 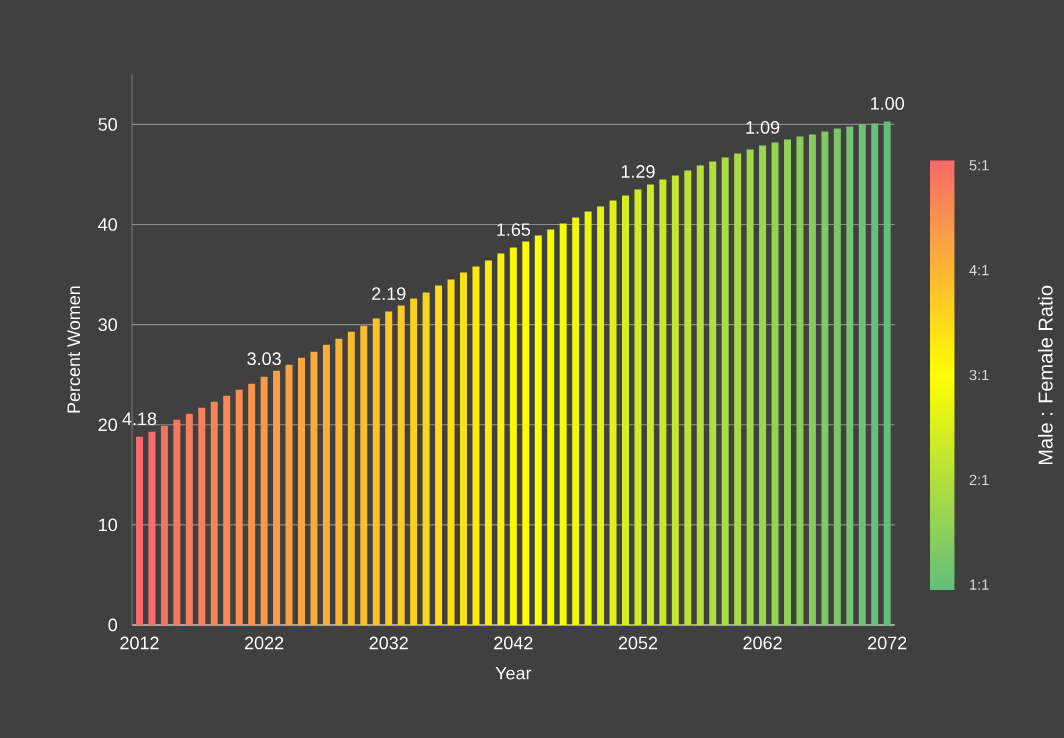 What do you see at coordinates (513, 643) in the screenshot?
I see `x-tick-label: 2042` at bounding box center [513, 643].